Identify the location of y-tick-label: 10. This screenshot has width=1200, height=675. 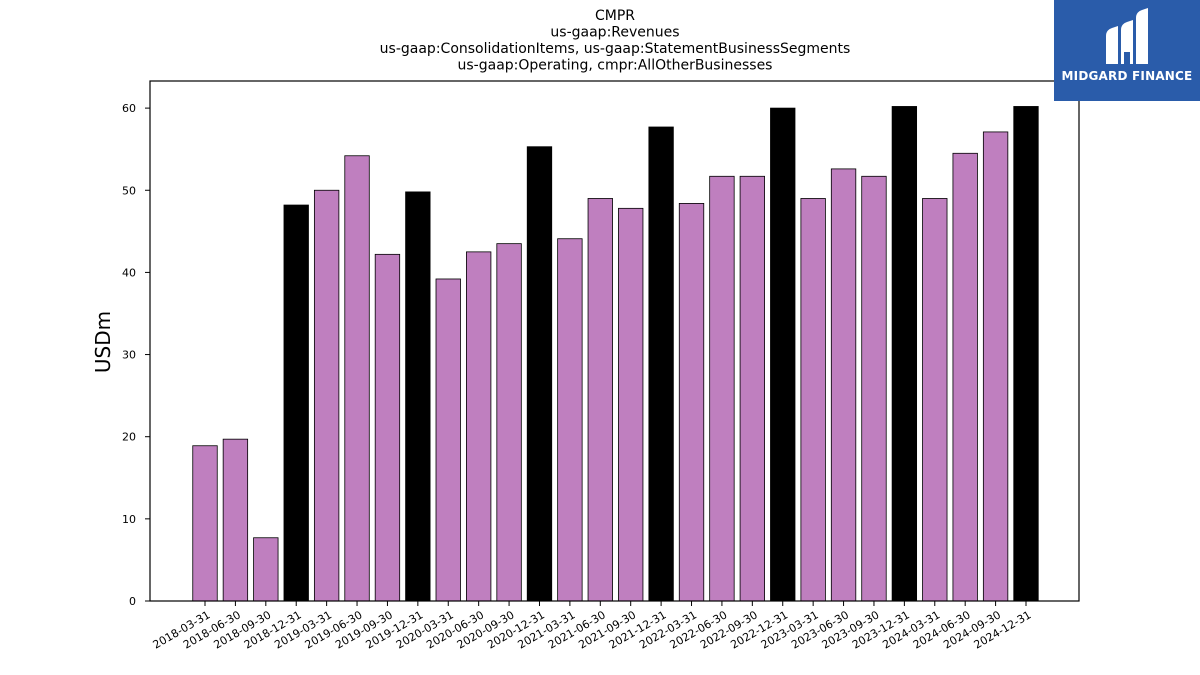
(129, 519).